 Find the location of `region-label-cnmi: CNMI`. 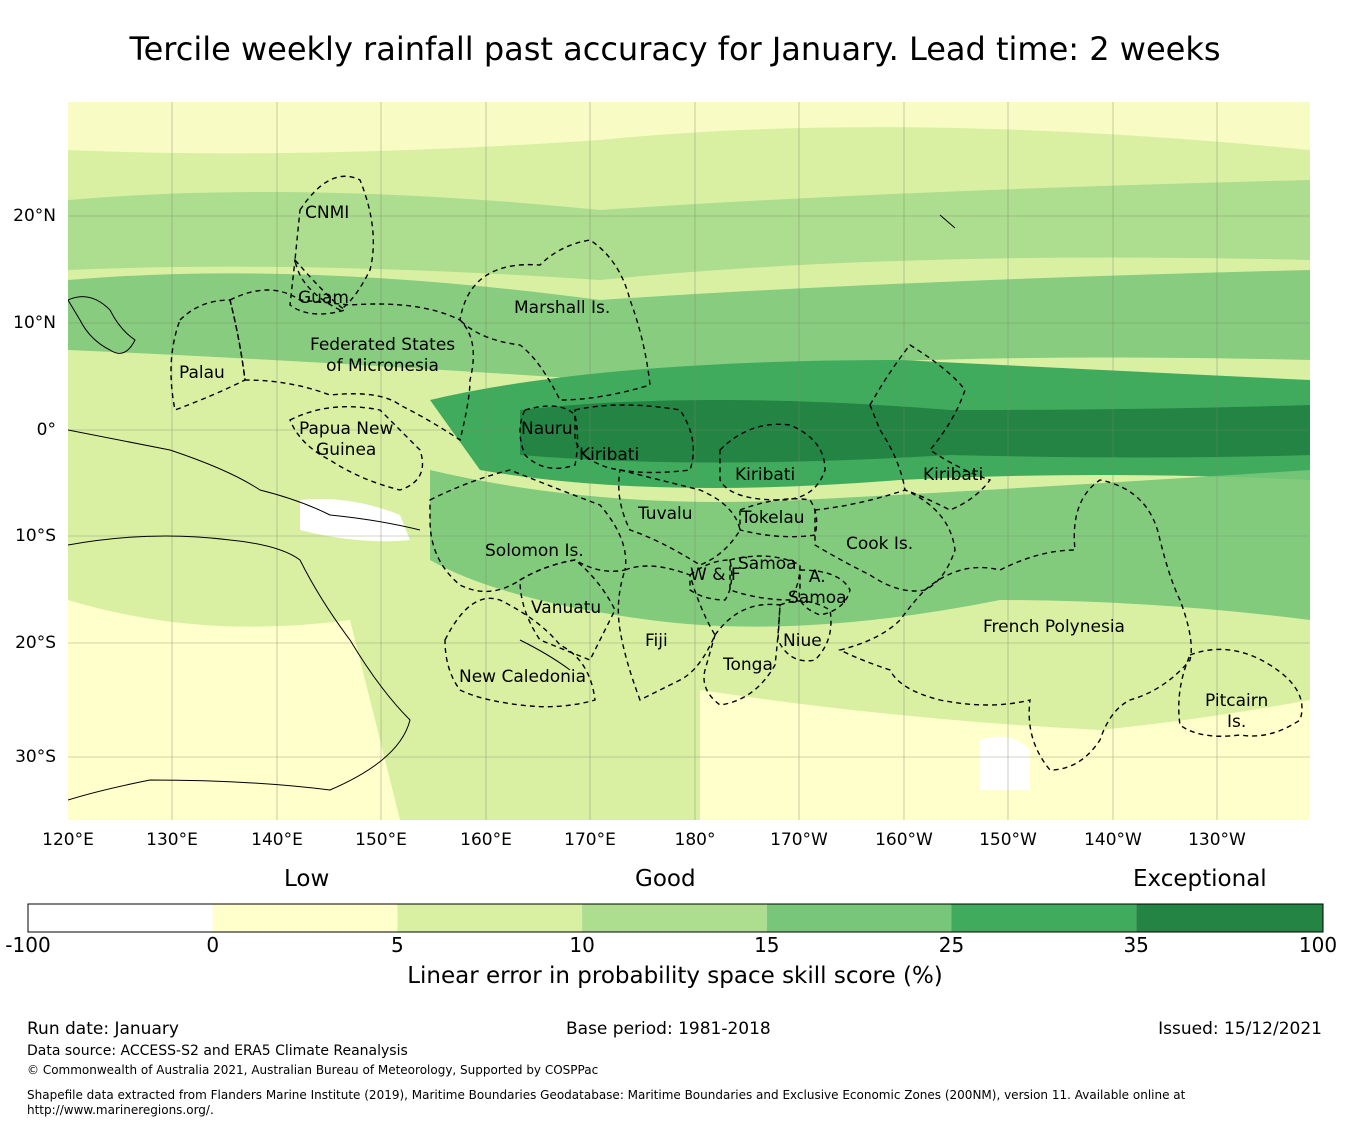

region-label-cnmi: CNMI is located at coordinates (327, 213).